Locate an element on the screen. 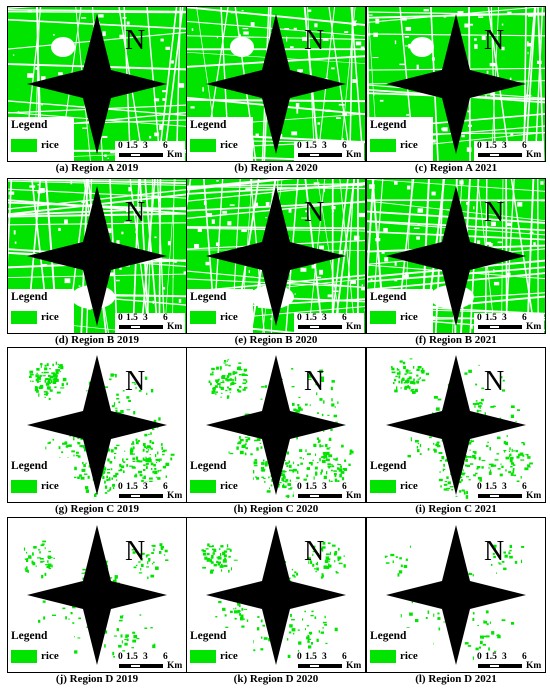  panel-caption: (j) Region D 2019 is located at coordinates (97, 679).